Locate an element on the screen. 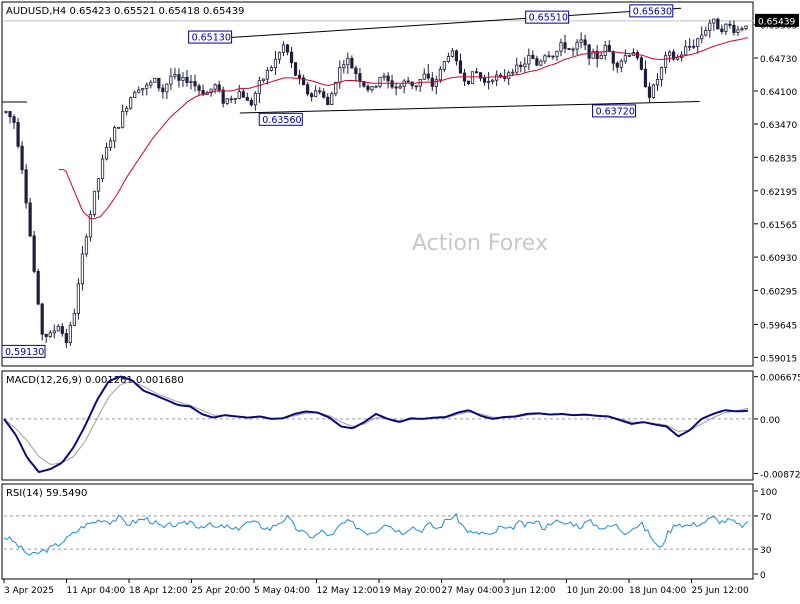  level-label-text: 0.63560 is located at coordinates (281, 120).